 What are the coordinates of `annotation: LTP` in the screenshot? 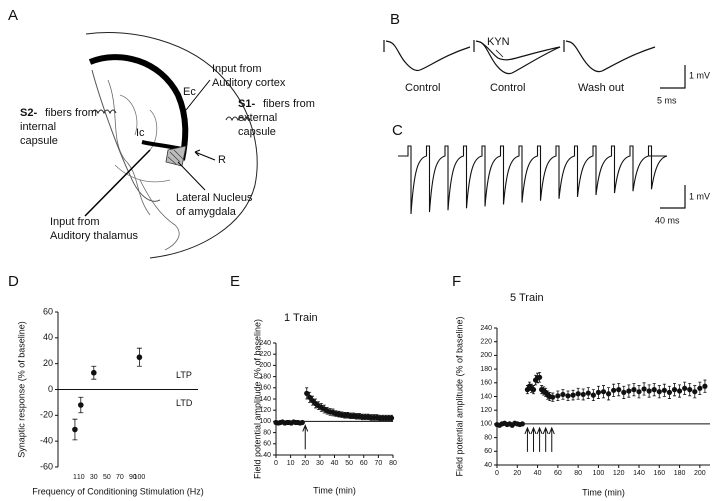 It's located at (184, 375).